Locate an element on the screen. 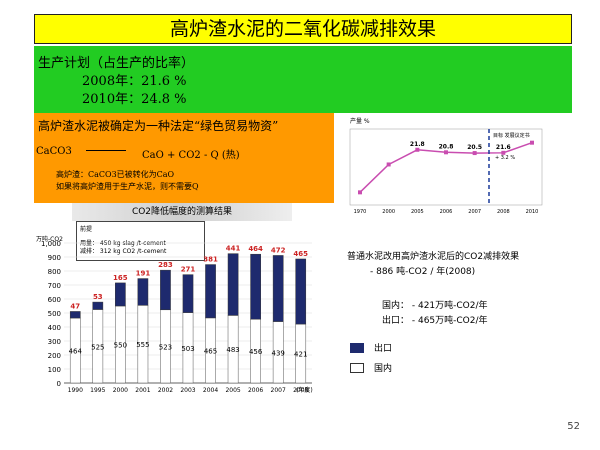 This screenshot has height=450, width=600. bar-domestic-label: 421 is located at coordinates (300, 355).